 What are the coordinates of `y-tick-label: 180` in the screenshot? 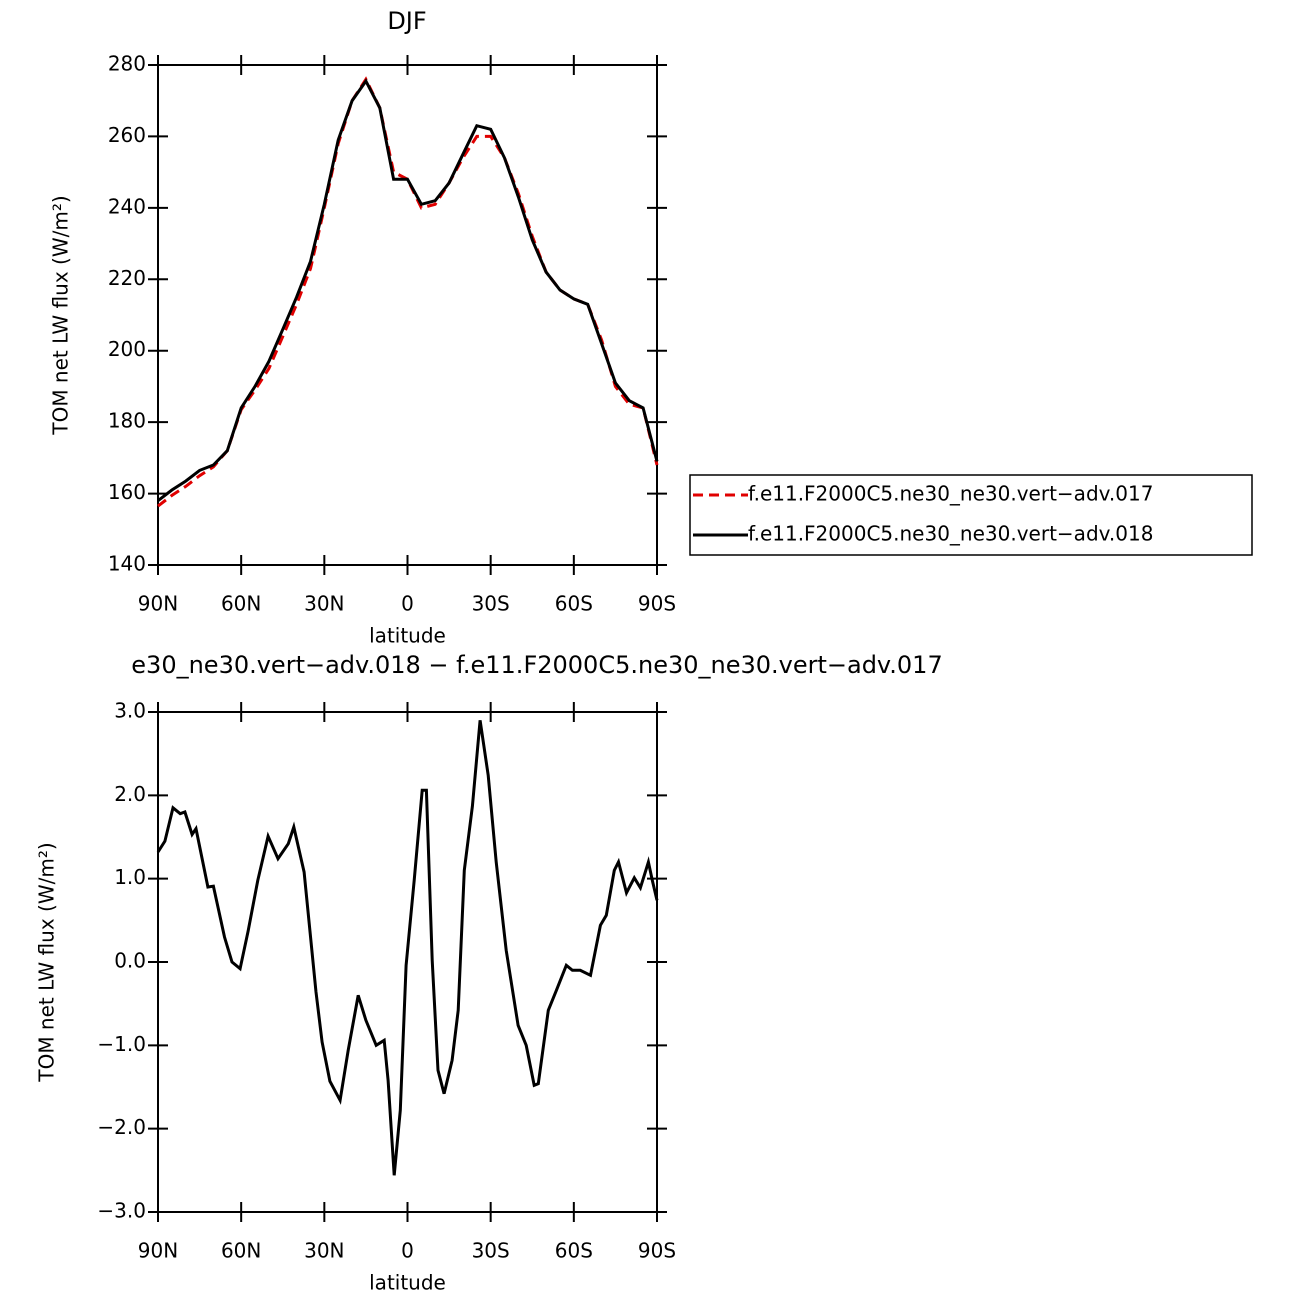 It's located at (127, 421).